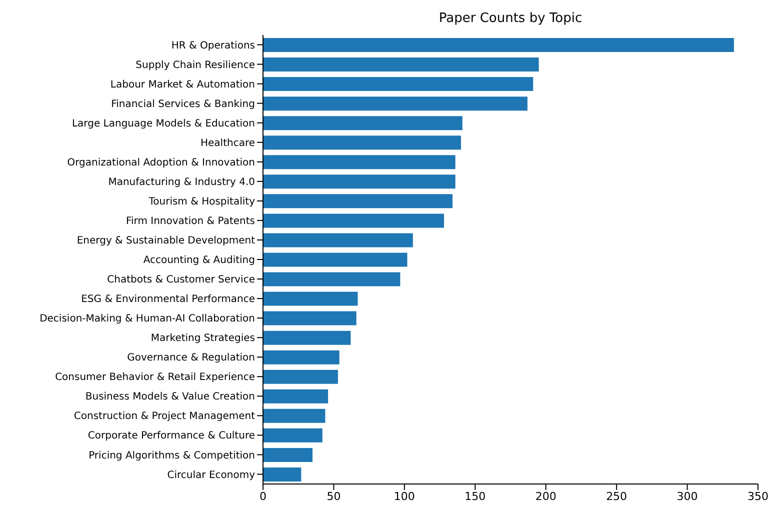 The image size is (782, 508). What do you see at coordinates (168, 300) in the screenshot?
I see `y-tick-label: ESG & Environmental Performance` at bounding box center [168, 300].